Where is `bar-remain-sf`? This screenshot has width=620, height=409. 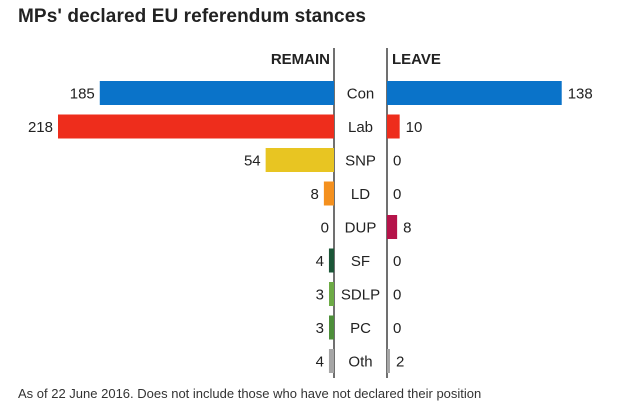 bar-remain-sf is located at coordinates (331, 260).